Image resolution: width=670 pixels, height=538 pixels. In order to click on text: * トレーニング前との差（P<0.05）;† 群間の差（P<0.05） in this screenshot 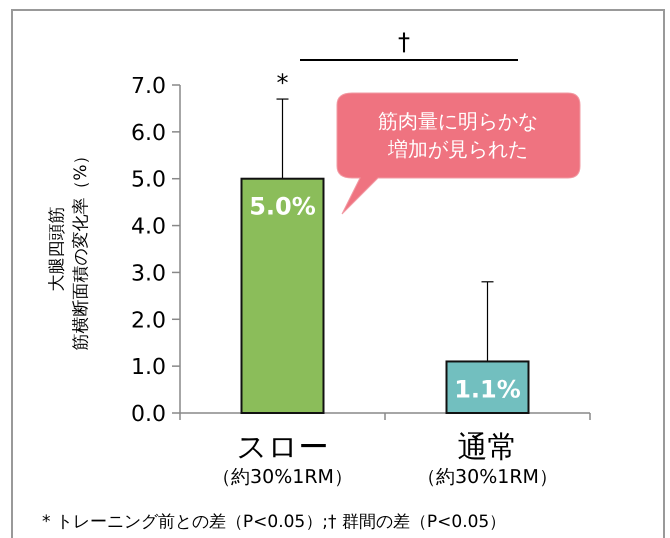, I will do `click(274, 522)`.